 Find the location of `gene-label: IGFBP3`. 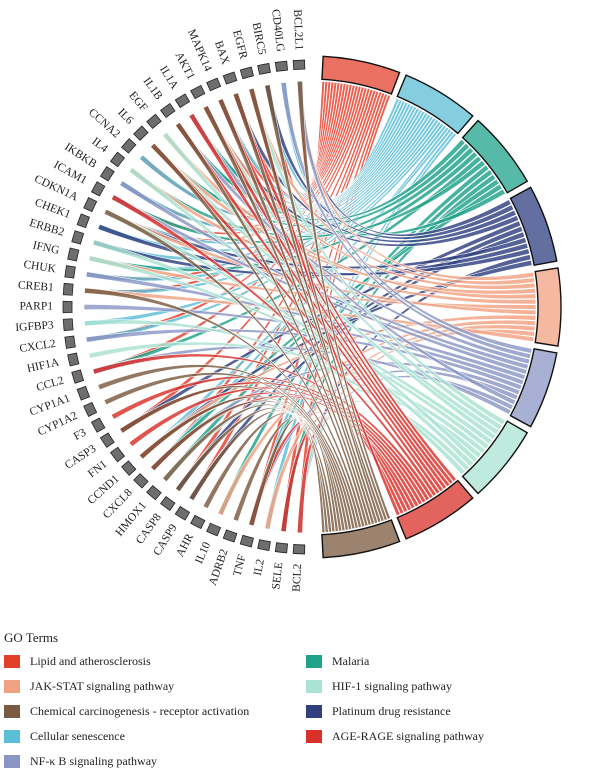

gene-label: IGFBP3 is located at coordinates (34, 326).